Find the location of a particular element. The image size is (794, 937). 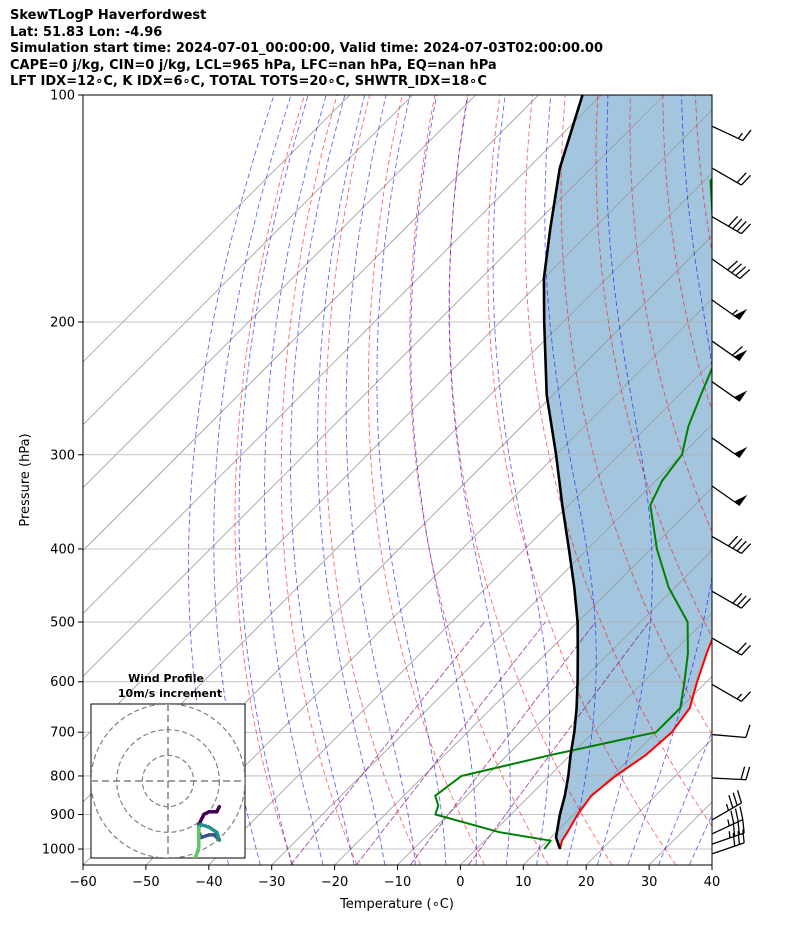

y-axis-label: Pressure (hPa) is located at coordinates (25, 479).